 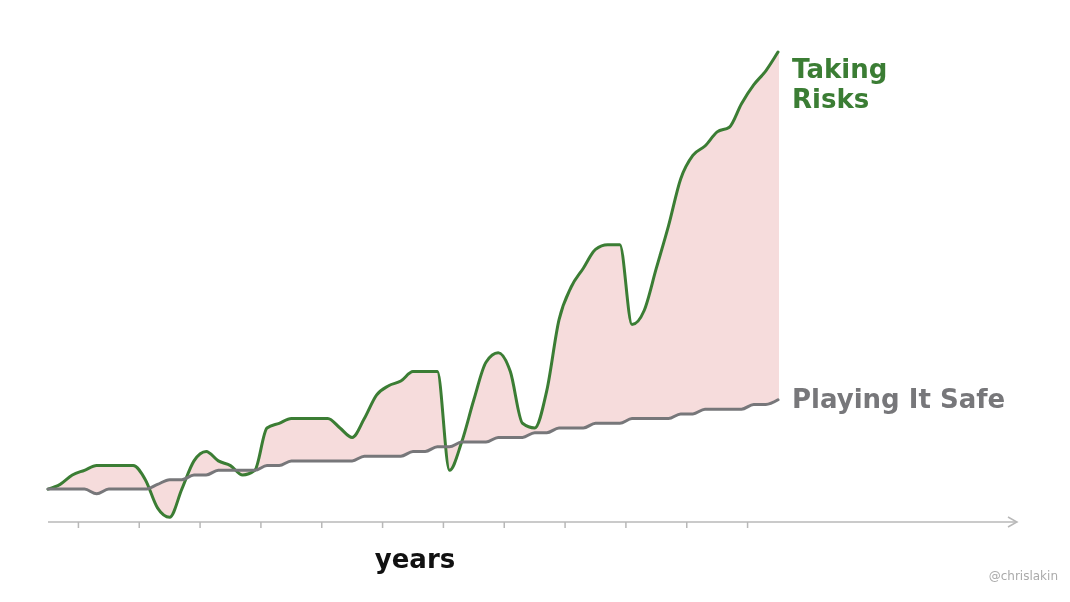 I want to click on x-axis-title: years, so click(x=415, y=559).